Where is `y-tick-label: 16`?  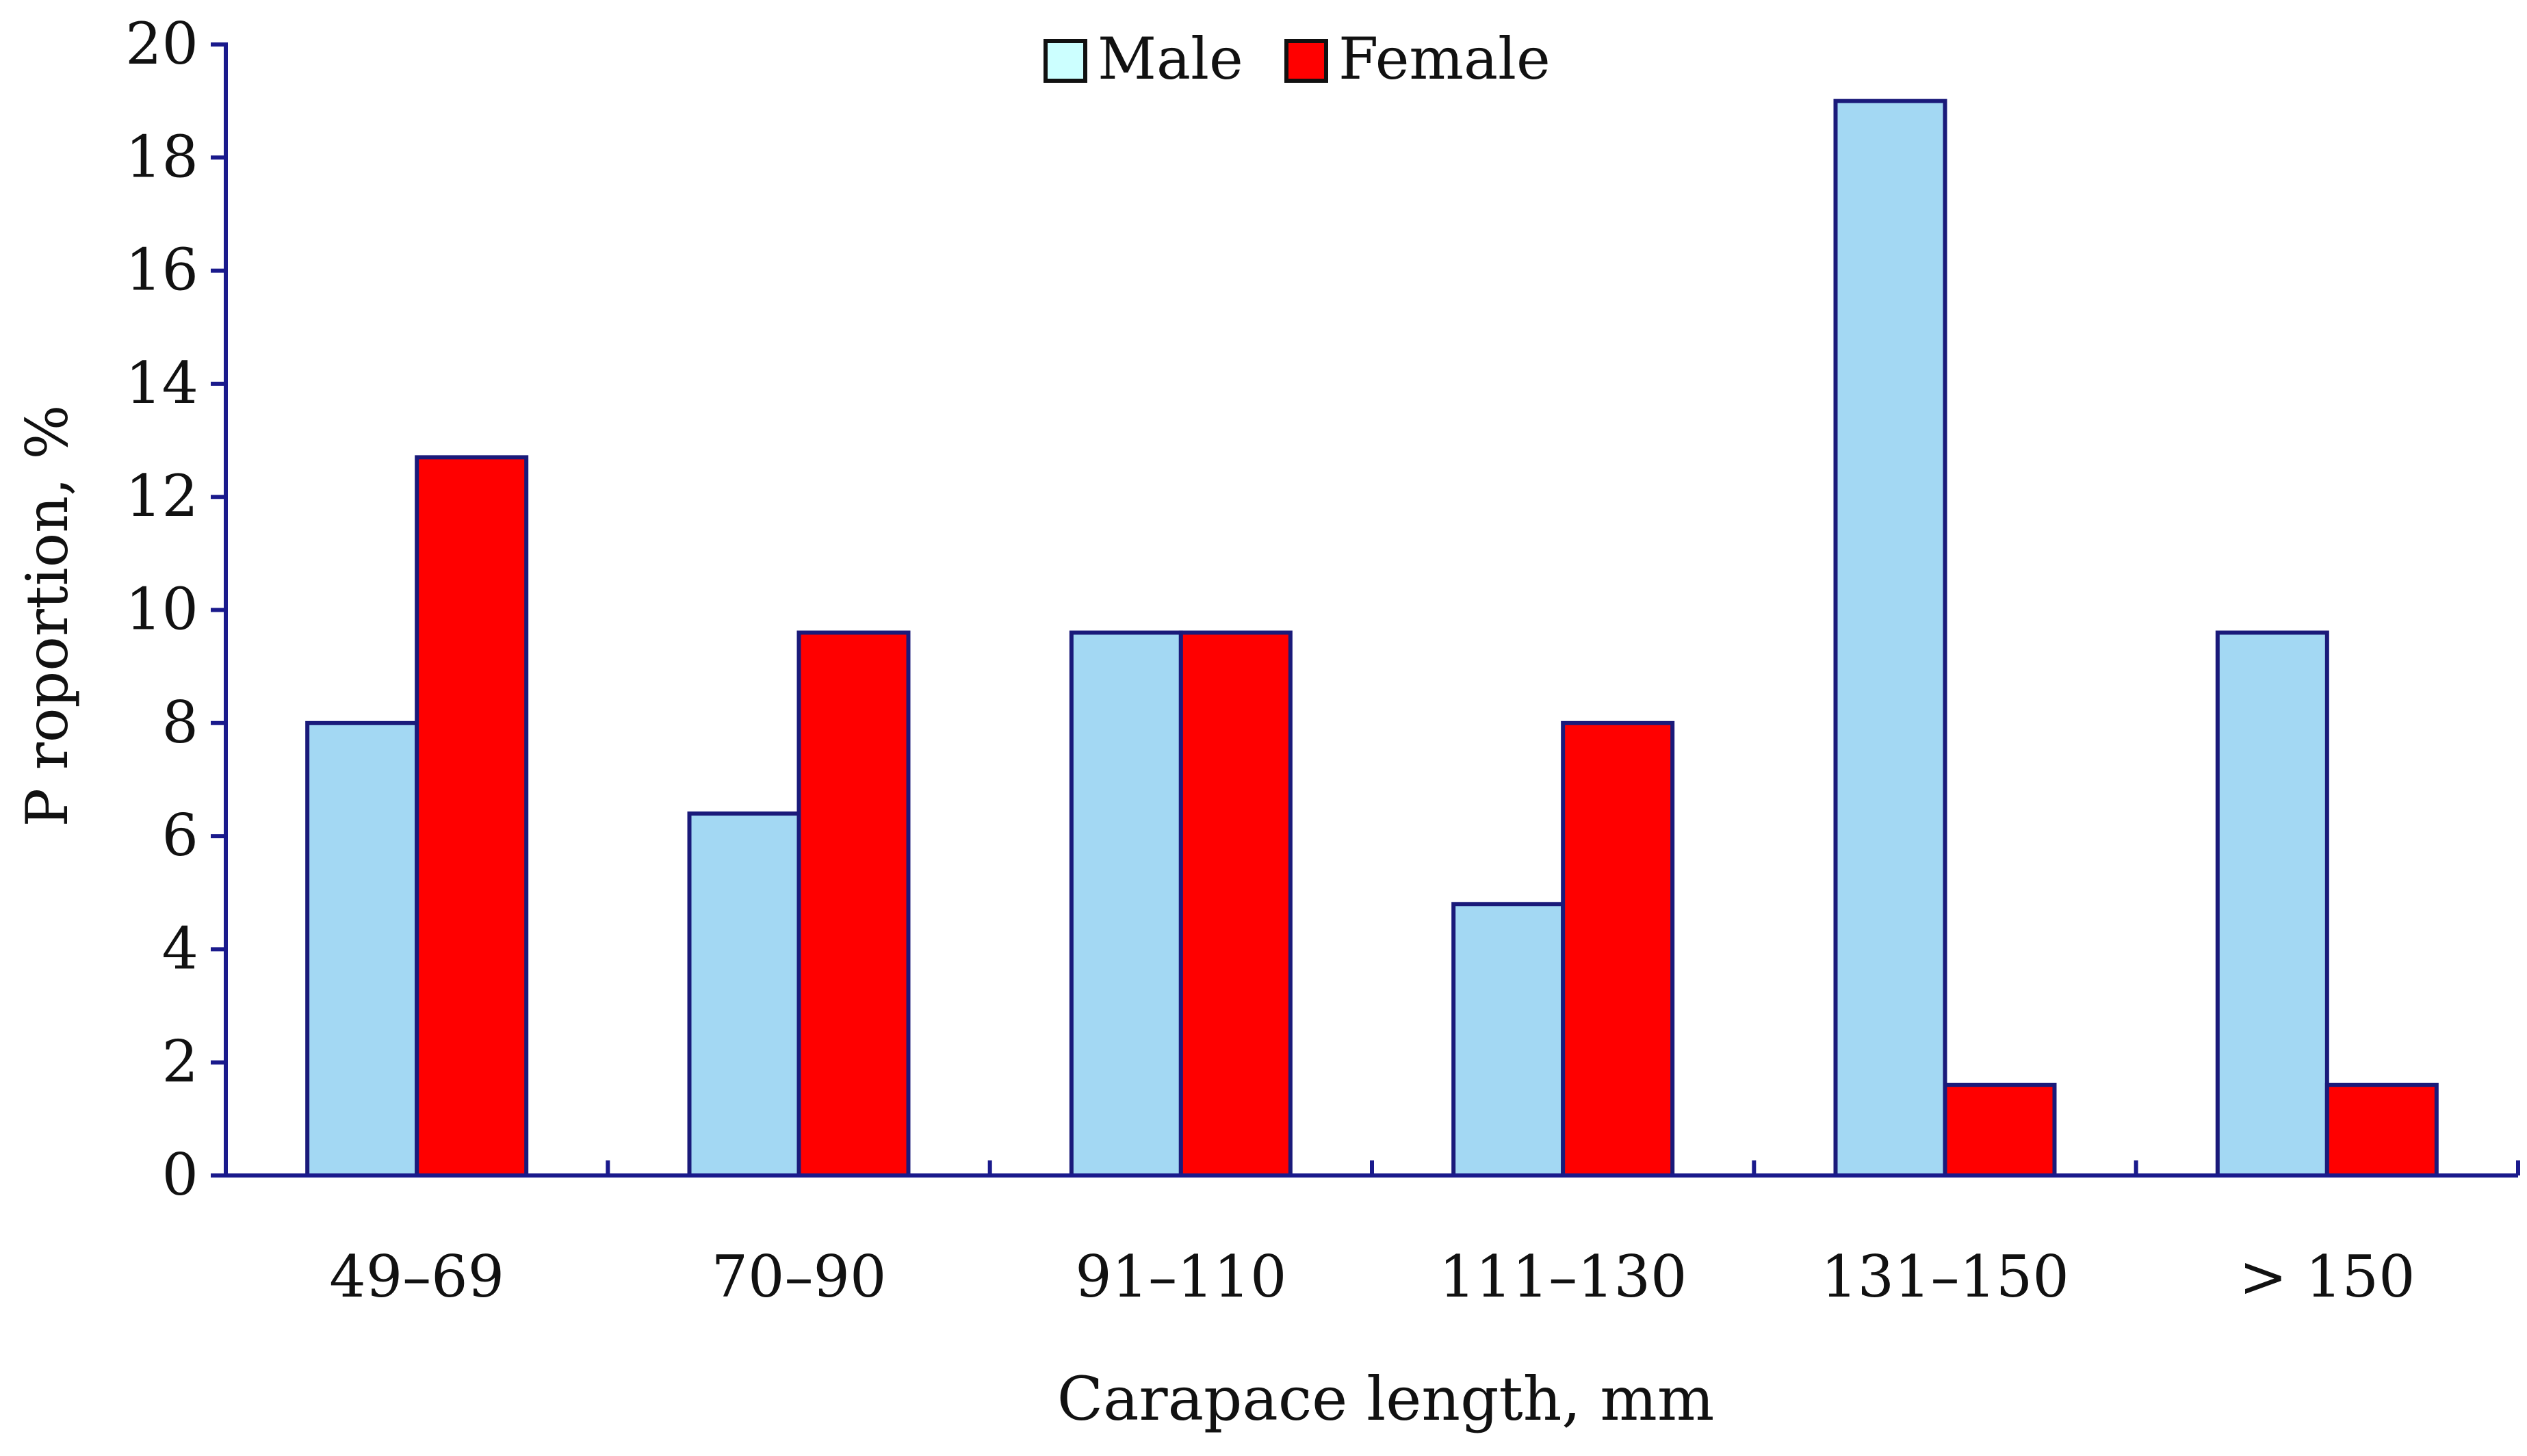 y-tick-label: 16 is located at coordinates (161, 270).